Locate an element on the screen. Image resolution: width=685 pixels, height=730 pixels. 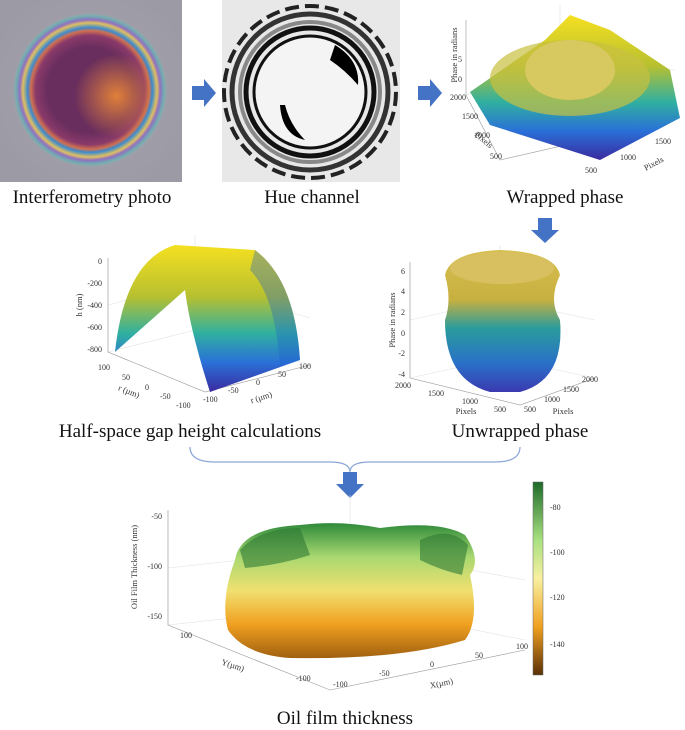
z-axis-label: Oil Film Thickness (nm) is located at coordinates (134, 567).